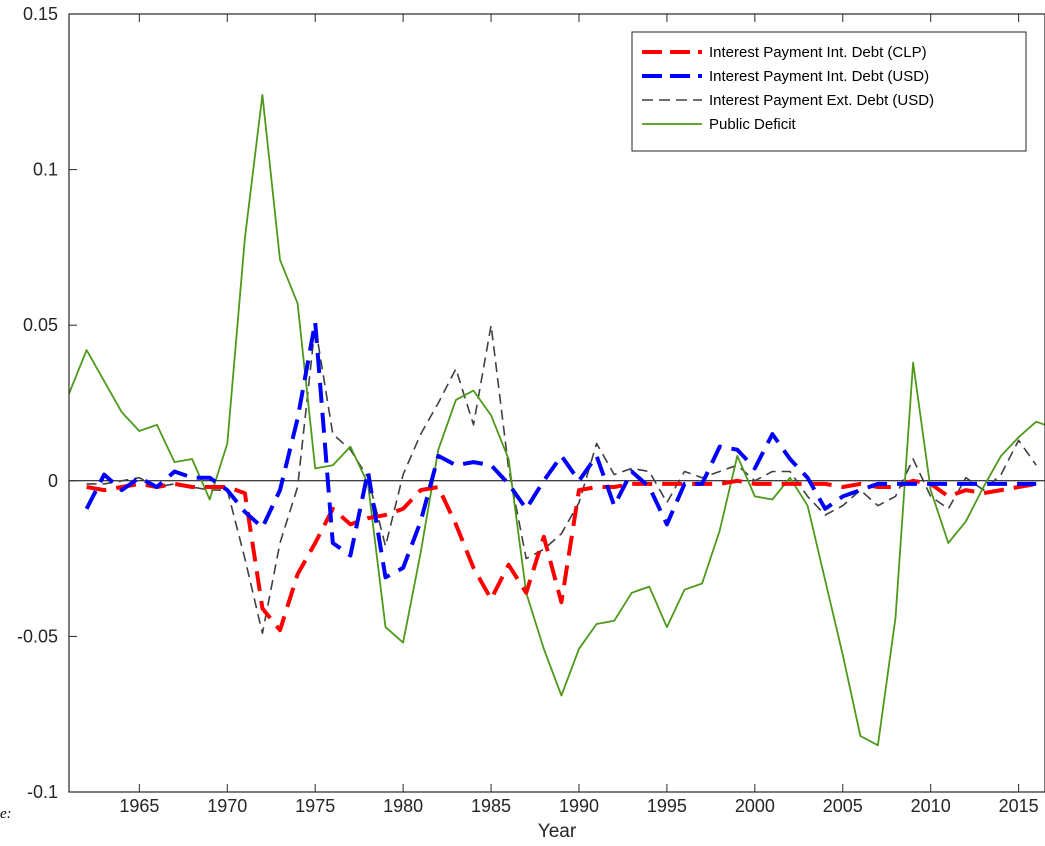 The height and width of the screenshot is (846, 1045). I want to click on x-tick-label: 1965, so click(139, 806).